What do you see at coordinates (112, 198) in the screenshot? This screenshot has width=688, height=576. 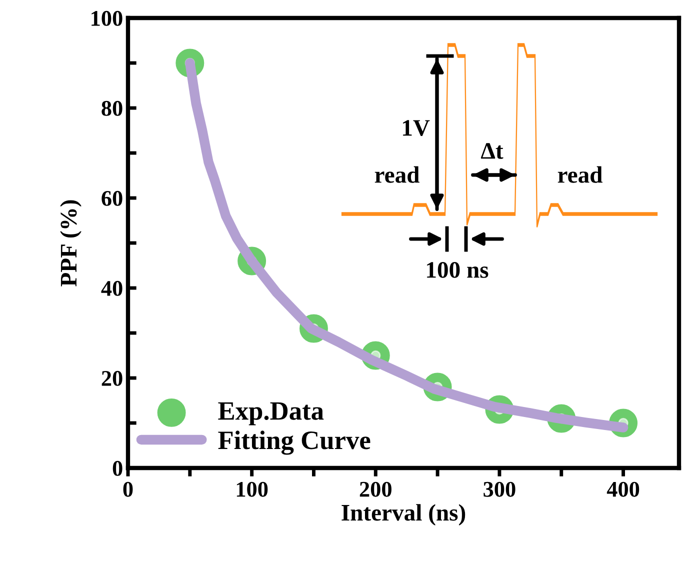 I see `y-tick-label: 60` at bounding box center [112, 198].